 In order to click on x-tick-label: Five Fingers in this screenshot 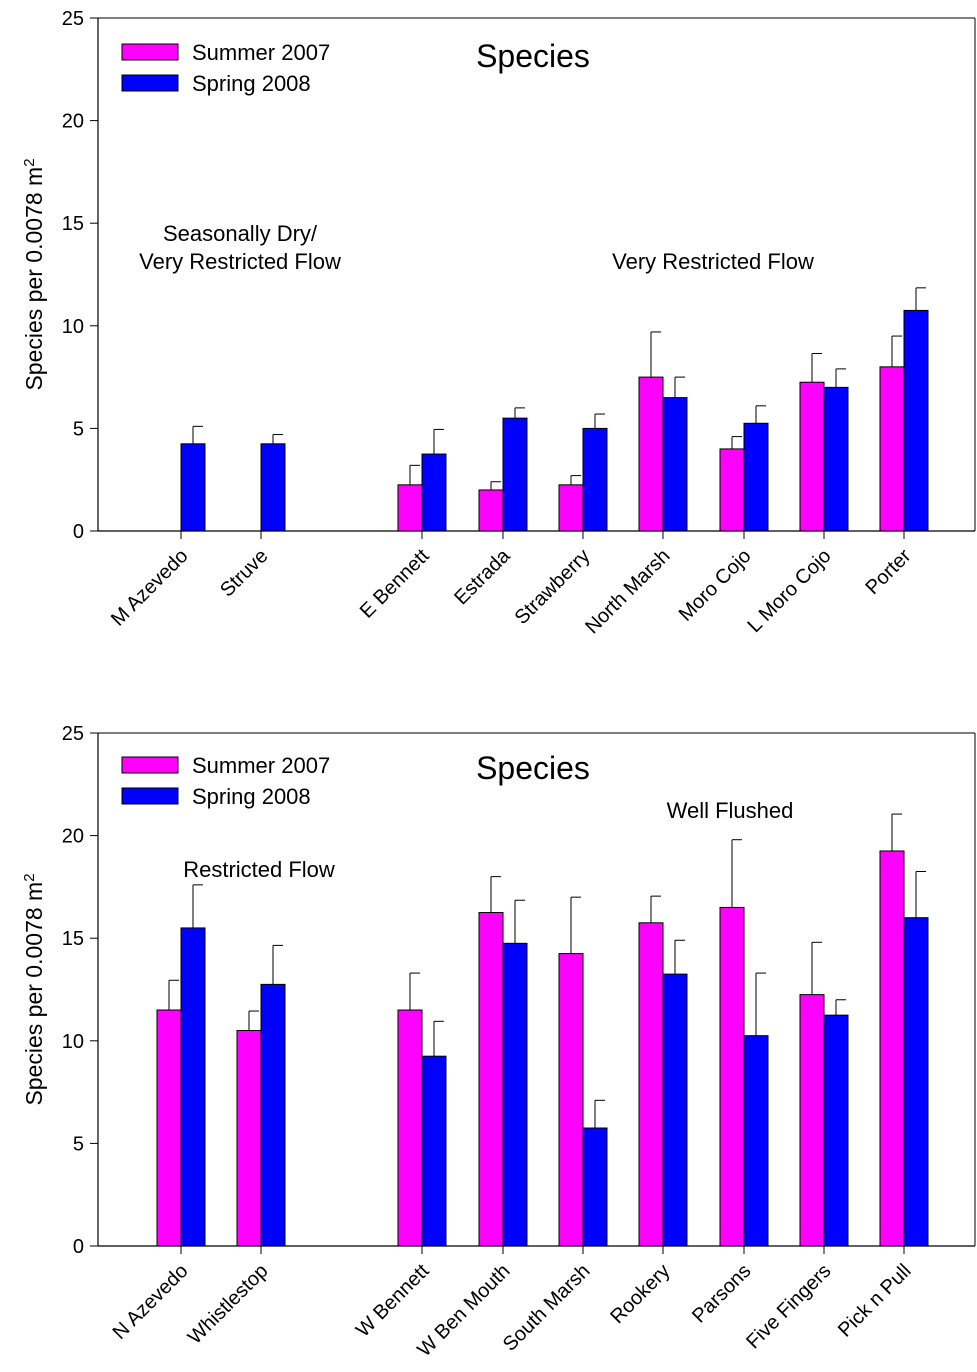, I will do `click(788, 1306)`.